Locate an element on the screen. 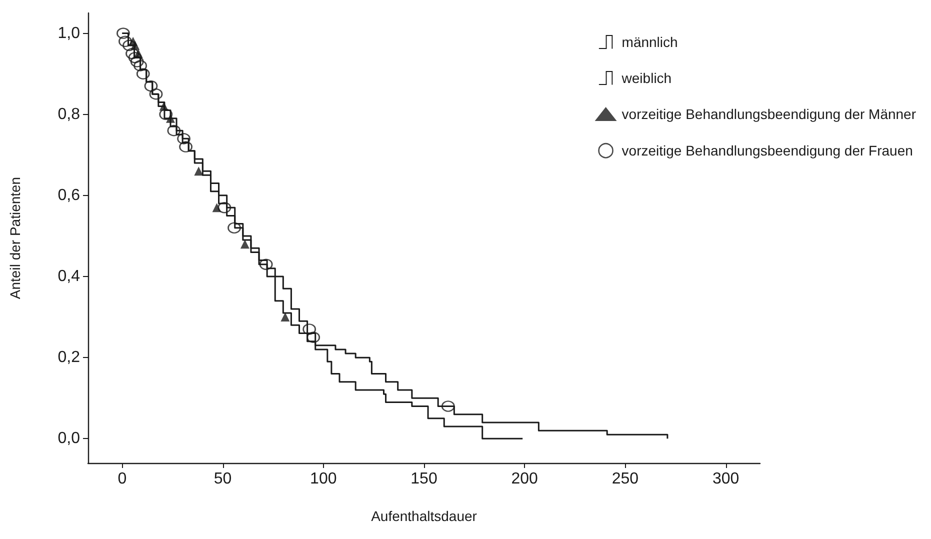  y-tick-label: 1,0 is located at coordinates (69, 33).